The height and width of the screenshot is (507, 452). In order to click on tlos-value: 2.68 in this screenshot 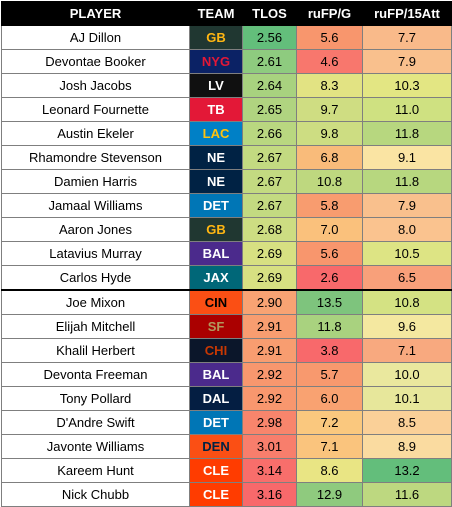, I will do `click(269, 229)`.